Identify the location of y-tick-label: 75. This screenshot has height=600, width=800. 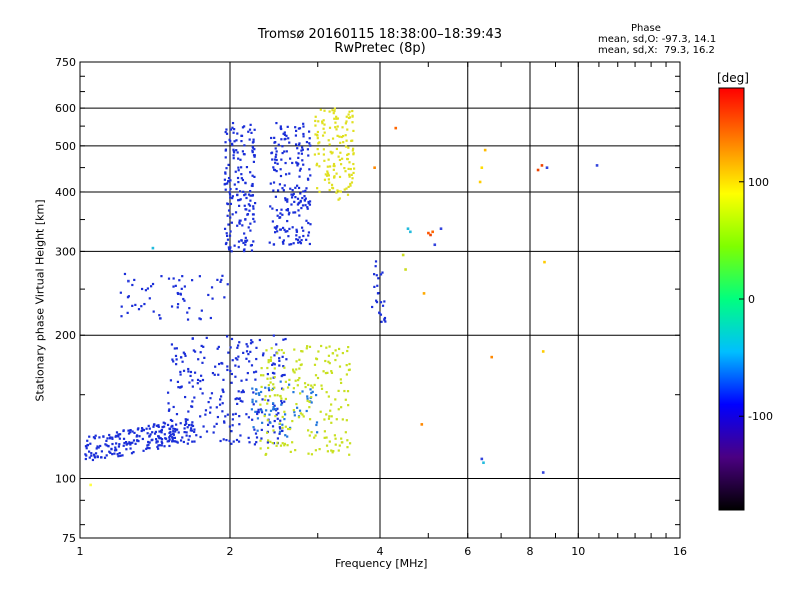
(69, 538).